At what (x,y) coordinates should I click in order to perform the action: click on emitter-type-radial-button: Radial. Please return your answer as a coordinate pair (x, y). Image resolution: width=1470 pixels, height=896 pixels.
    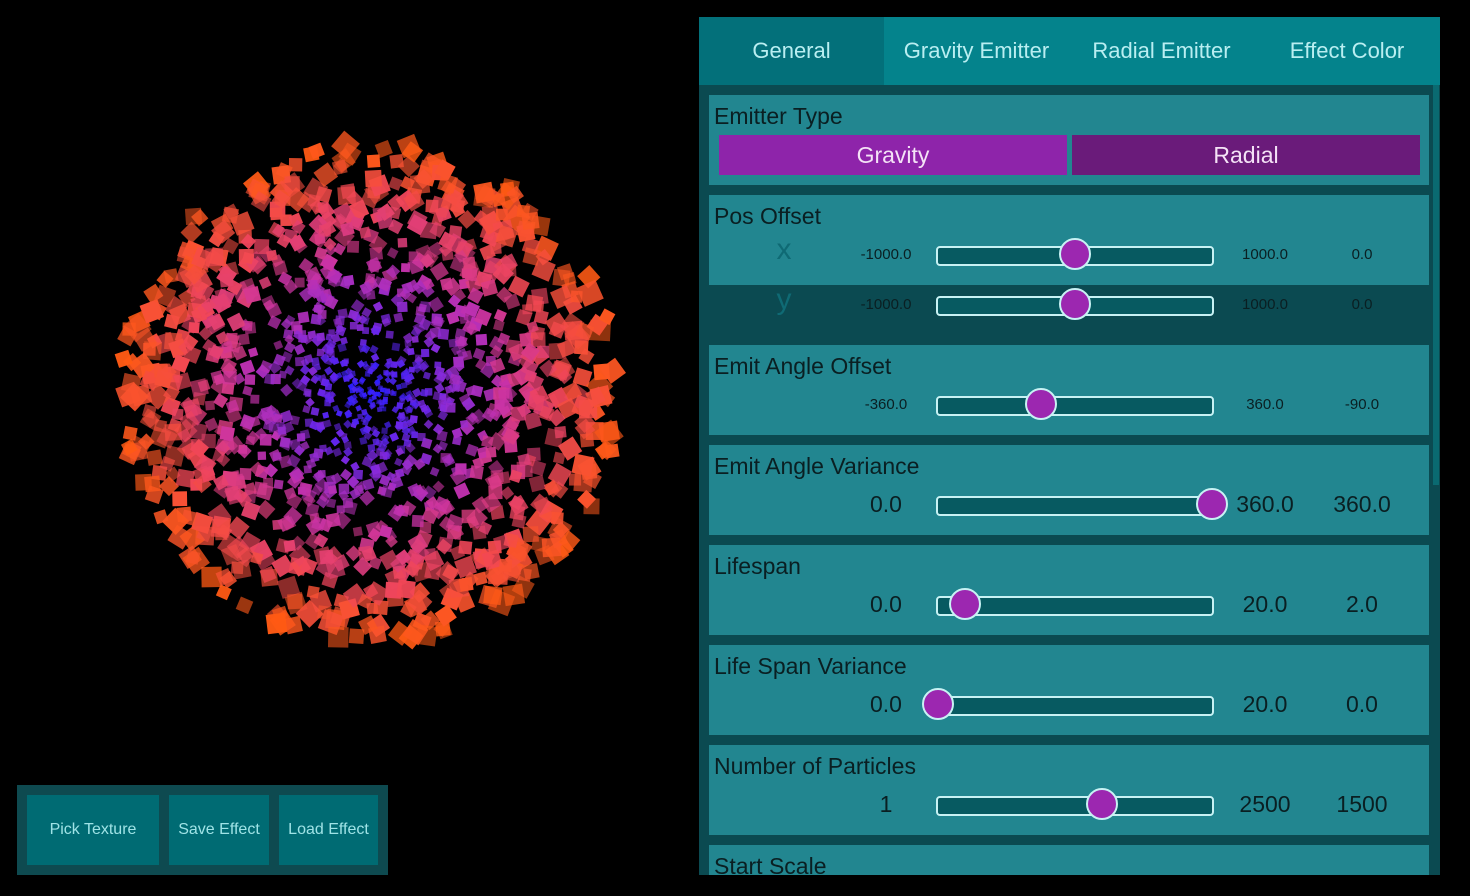
    Looking at the image, I should click on (1246, 155).